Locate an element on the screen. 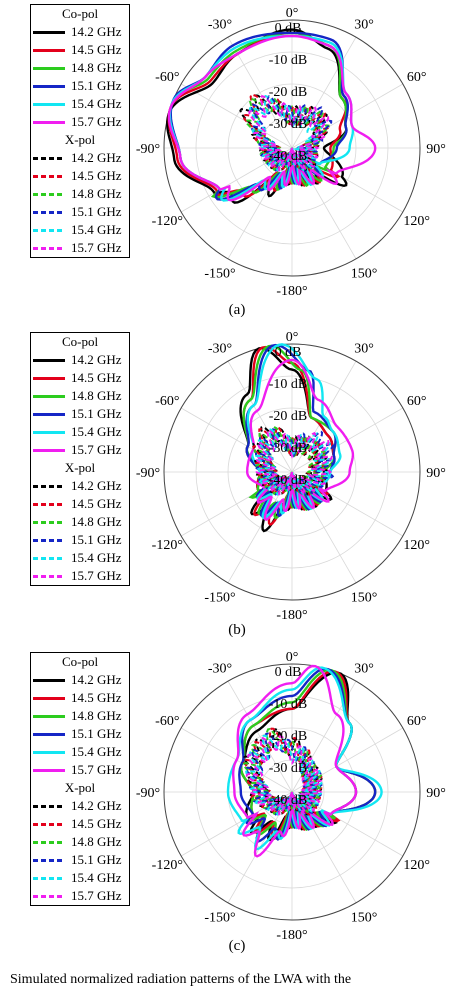 The width and height of the screenshot is (474, 989). angle-tick-label: 30° is located at coordinates (364, 348).